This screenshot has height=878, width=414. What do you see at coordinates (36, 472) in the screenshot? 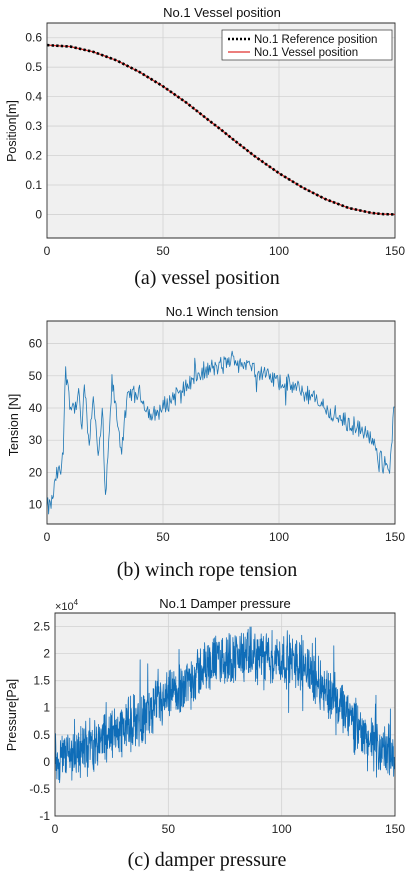
I see `y-tick-label: 20` at bounding box center [36, 472].